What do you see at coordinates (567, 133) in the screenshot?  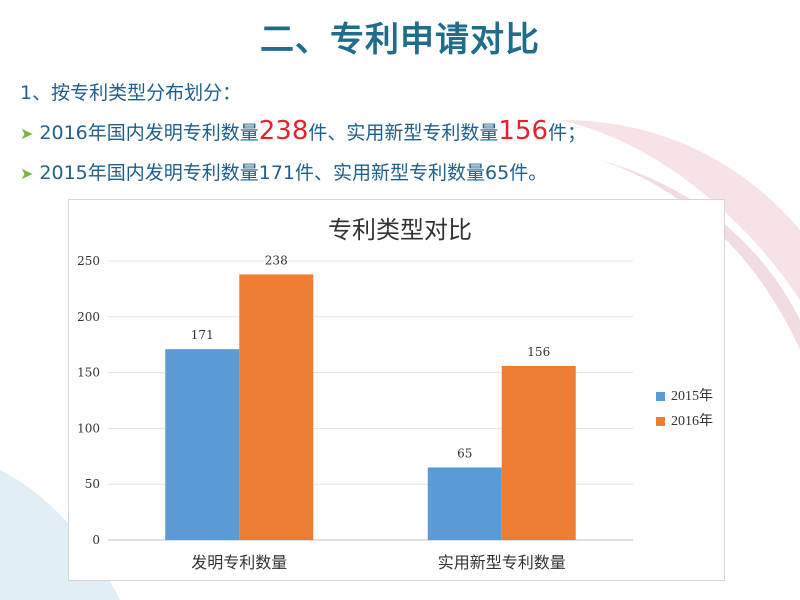 I see `bullet1-suffix: 件；` at bounding box center [567, 133].